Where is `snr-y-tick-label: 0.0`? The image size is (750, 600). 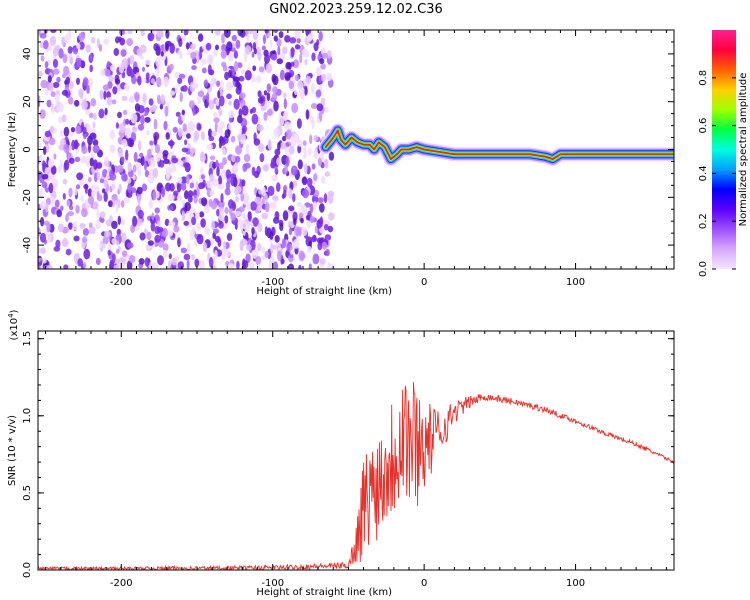 snr-y-tick-label: 0.0 is located at coordinates (27, 570).